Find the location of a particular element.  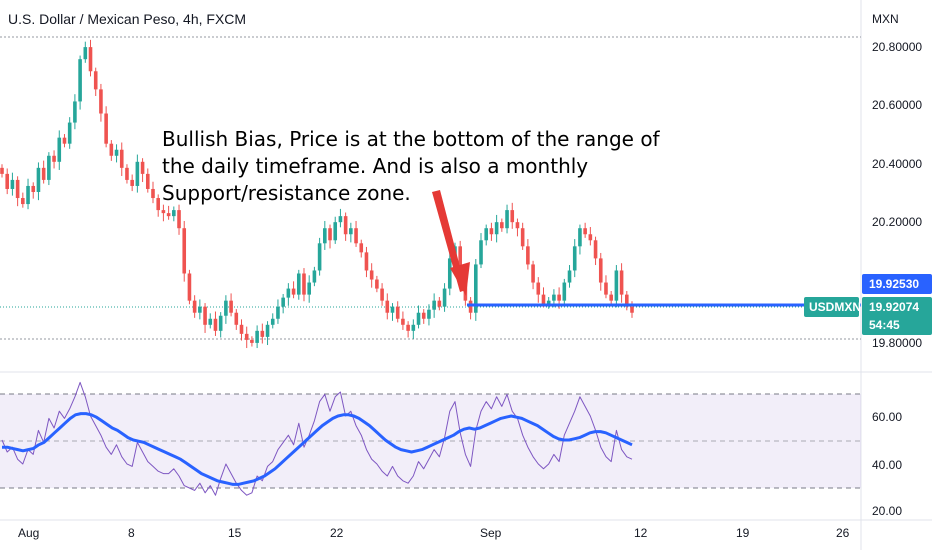

time-tick: Aug is located at coordinates (28, 533).